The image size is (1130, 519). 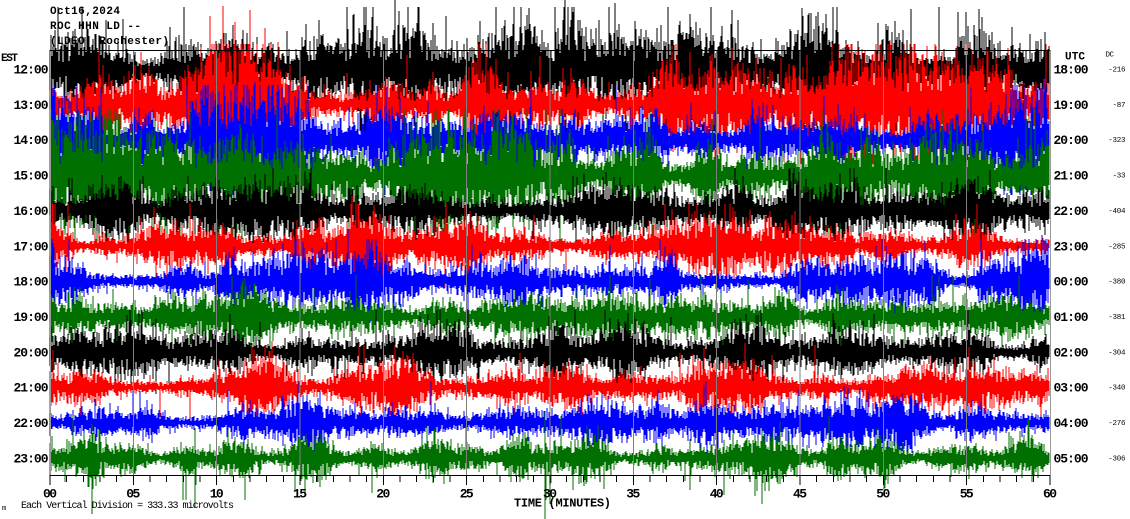 I want to click on svg-text: UTC, so click(x=1075, y=58).